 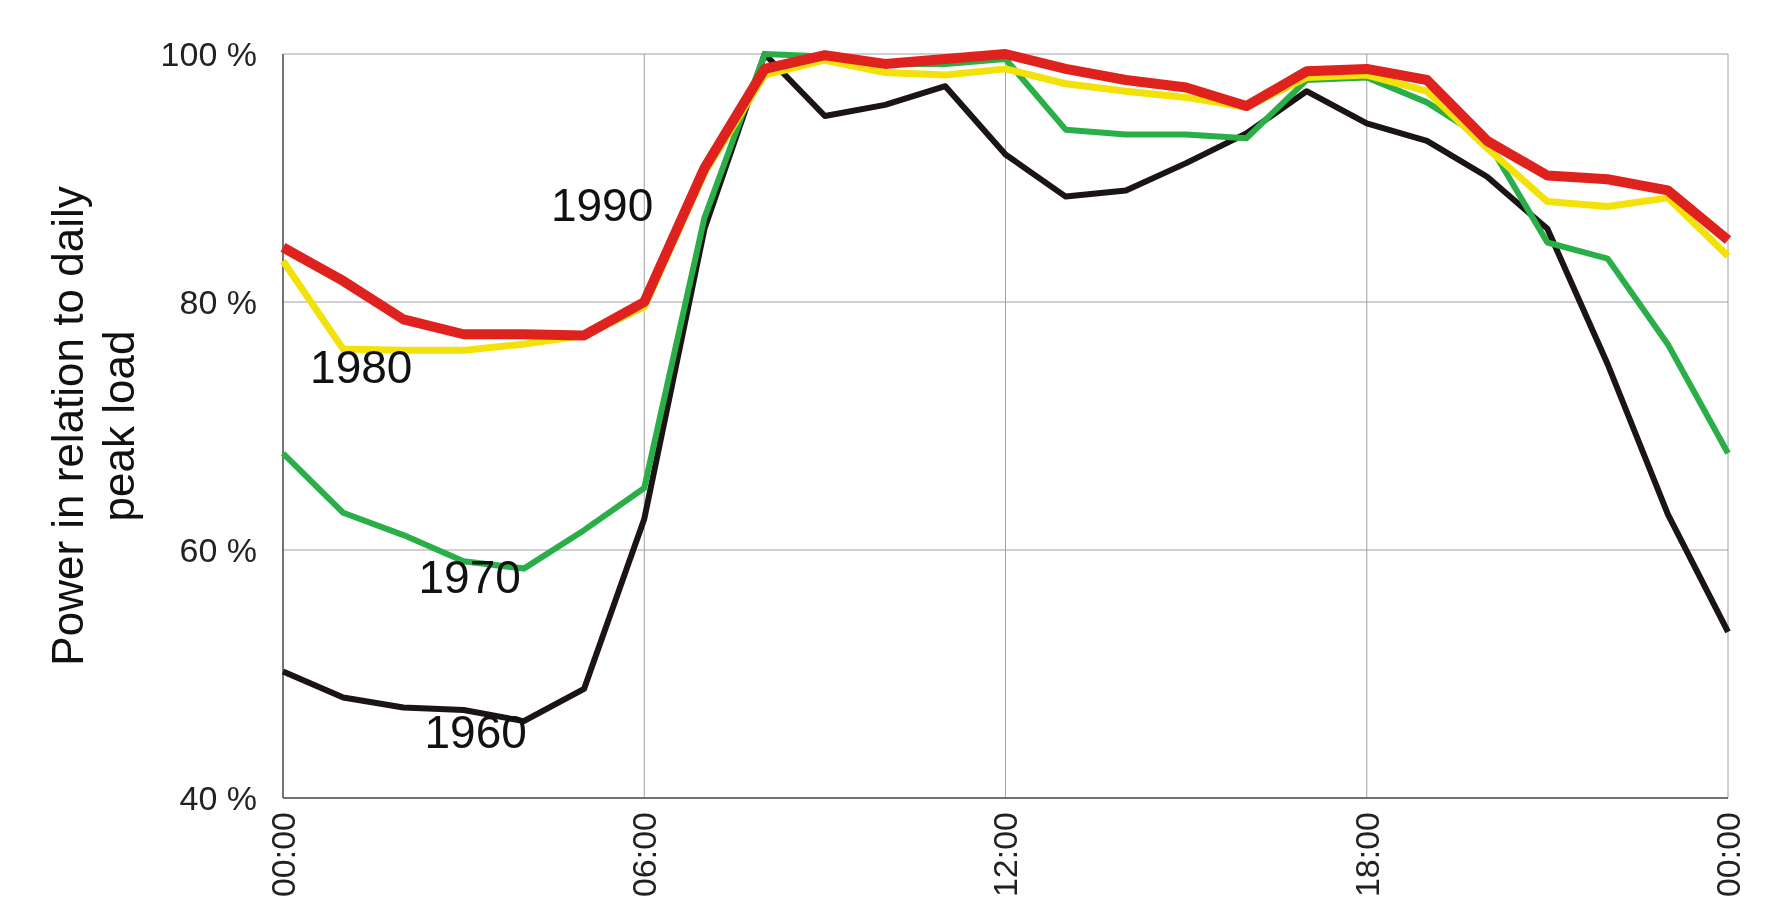 What do you see at coordinates (218, 797) in the screenshot?
I see `y-tick-label: 40 %` at bounding box center [218, 797].